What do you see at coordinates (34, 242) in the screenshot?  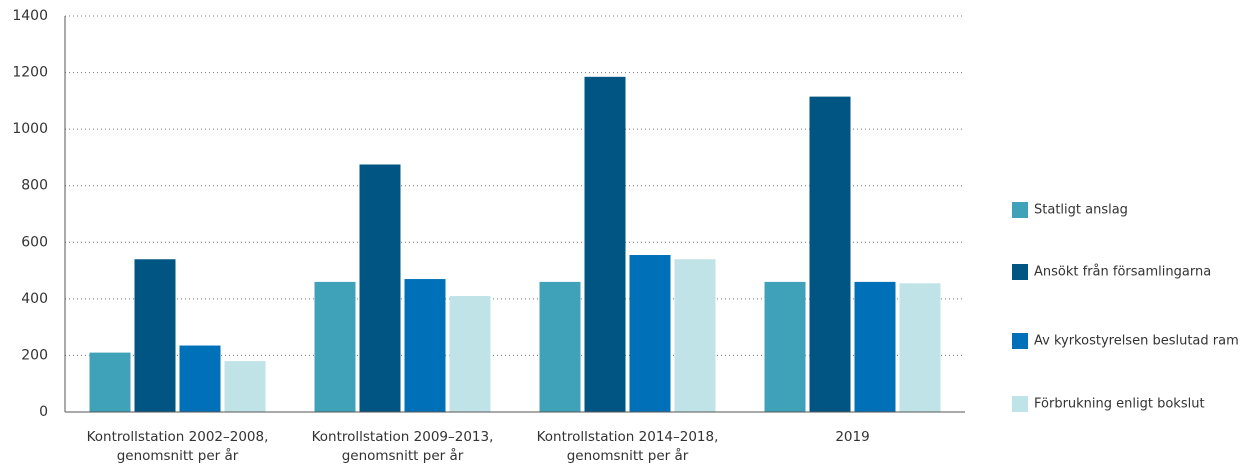 I see `y-tick-label: 600` at bounding box center [34, 242].